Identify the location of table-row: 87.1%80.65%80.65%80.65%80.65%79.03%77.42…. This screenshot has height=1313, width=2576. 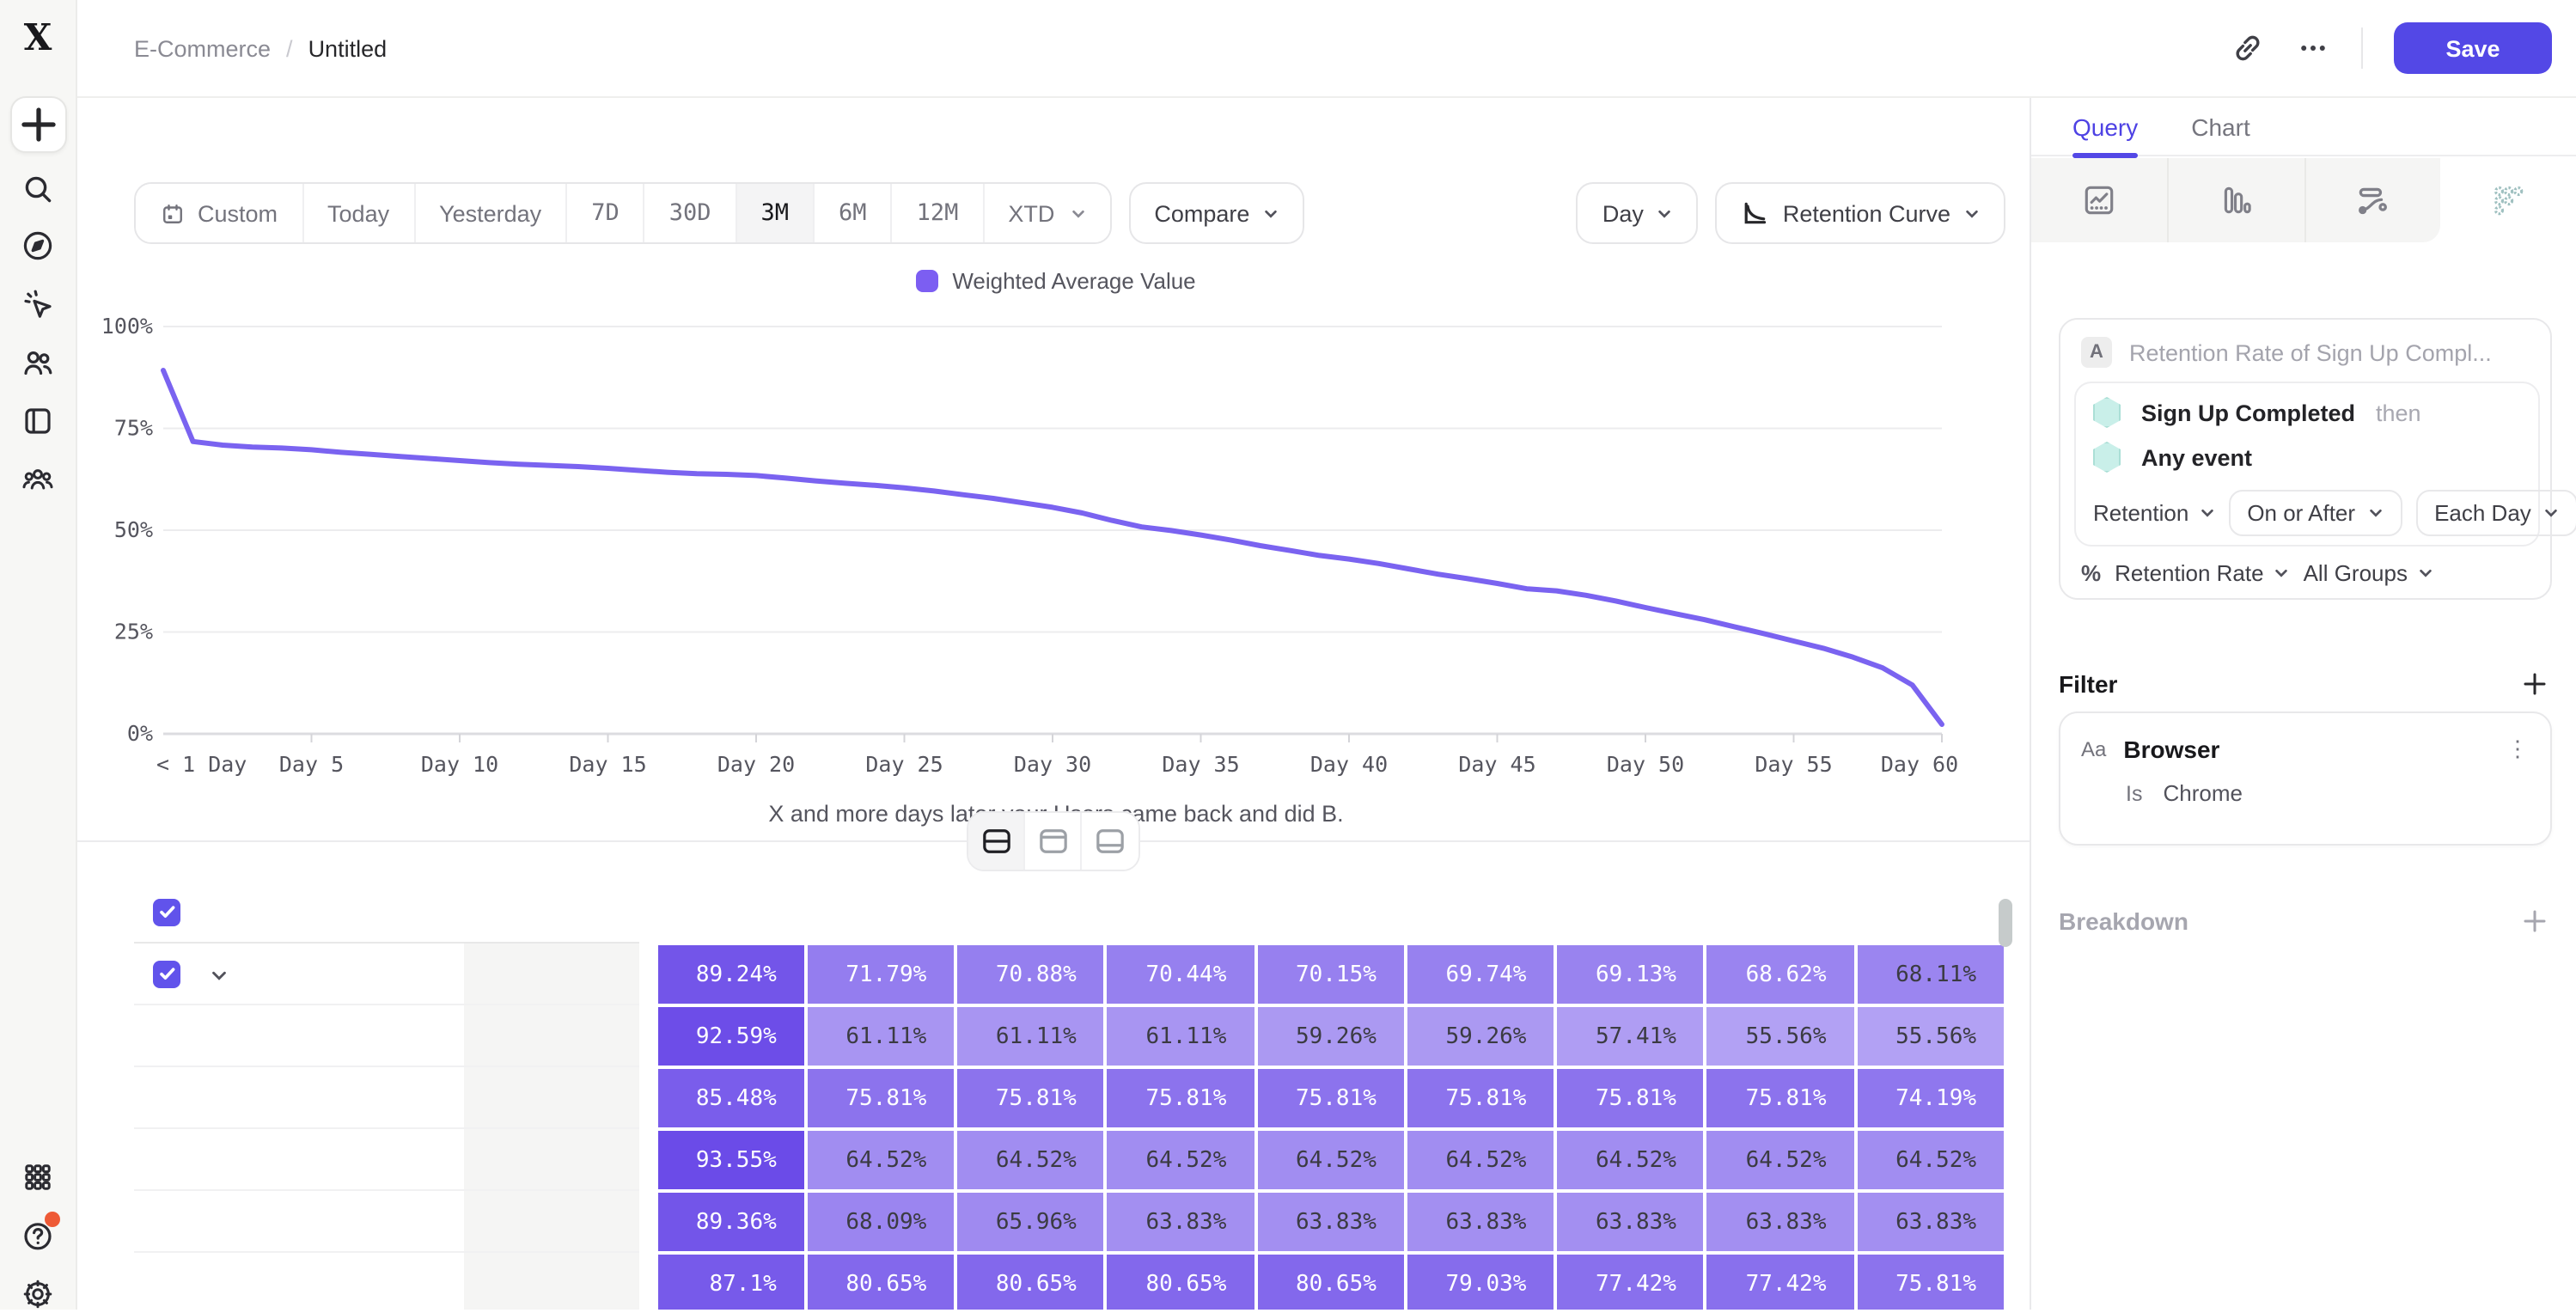
(1069, 1281).